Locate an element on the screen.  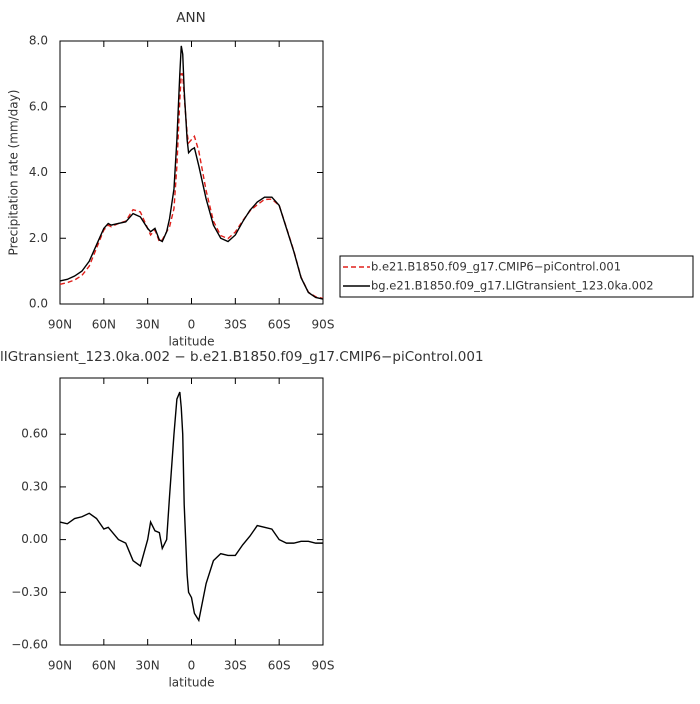
y-tick-label: 0.0 is located at coordinates (38, 304).